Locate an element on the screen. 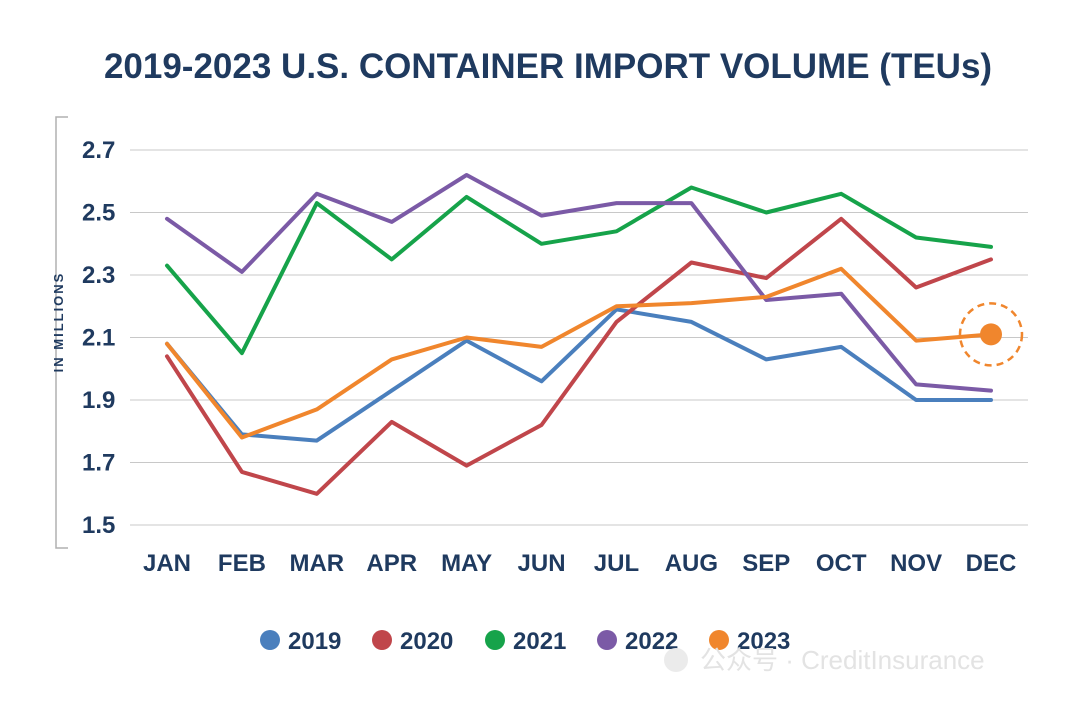  y-tick-label: 1.5 is located at coordinates (98, 525).